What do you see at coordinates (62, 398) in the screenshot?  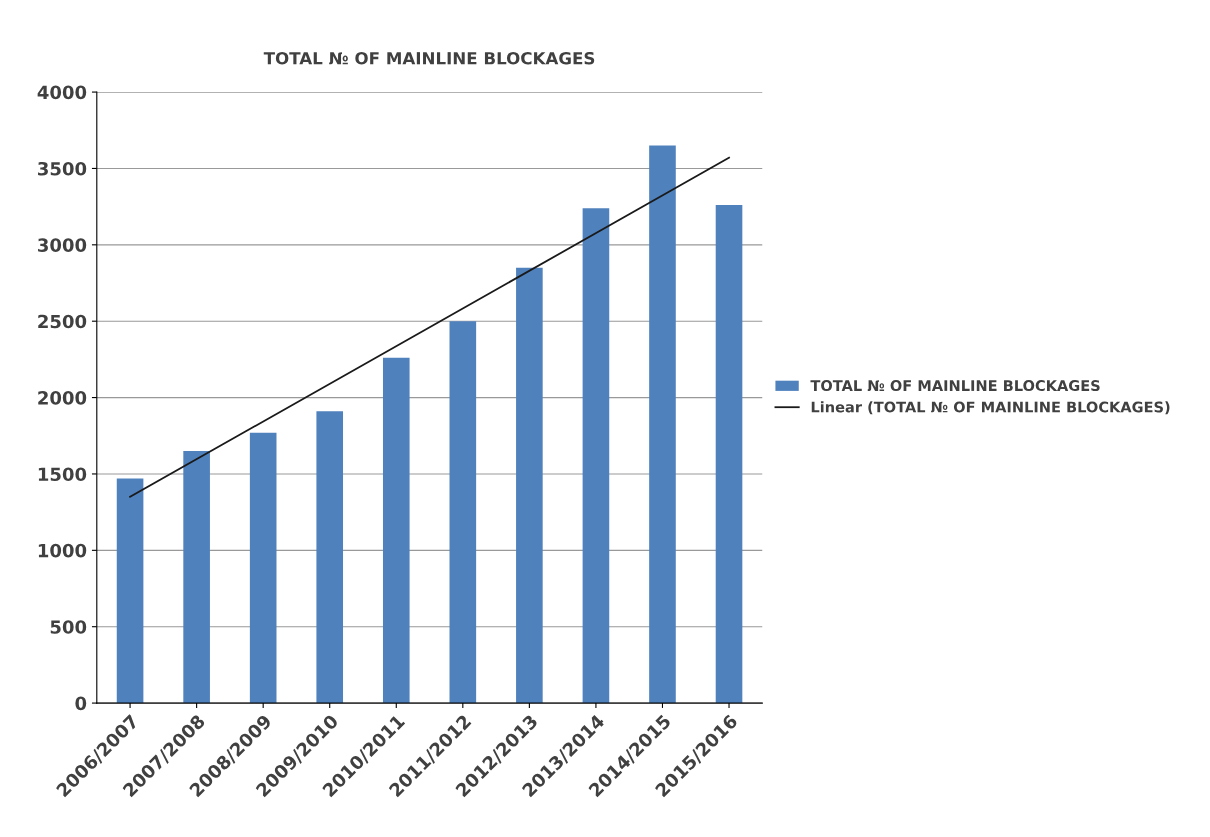 I see `y-tick-label: 2000` at bounding box center [62, 398].